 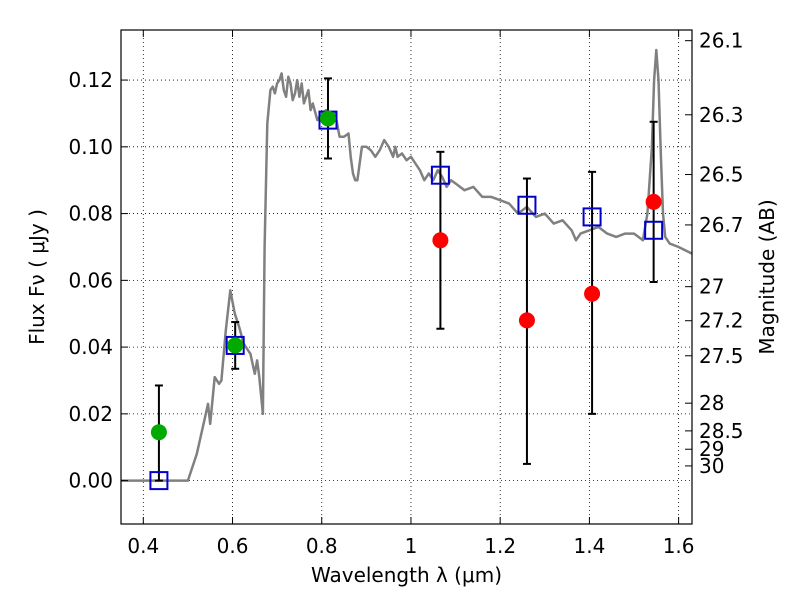 I want to click on right-tick-label: 26.5, so click(x=721, y=175).